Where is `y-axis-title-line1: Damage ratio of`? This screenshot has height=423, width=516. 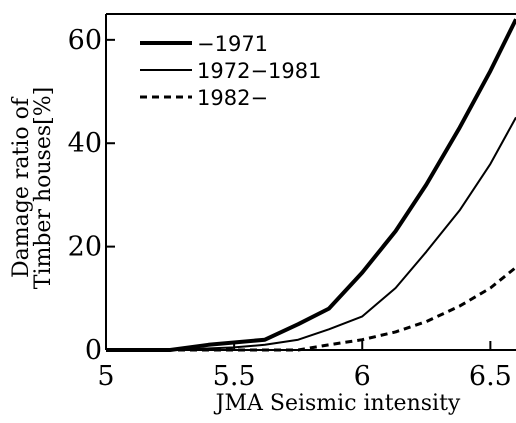 y-axis-title-line1: Damage ratio of is located at coordinates (21, 187).